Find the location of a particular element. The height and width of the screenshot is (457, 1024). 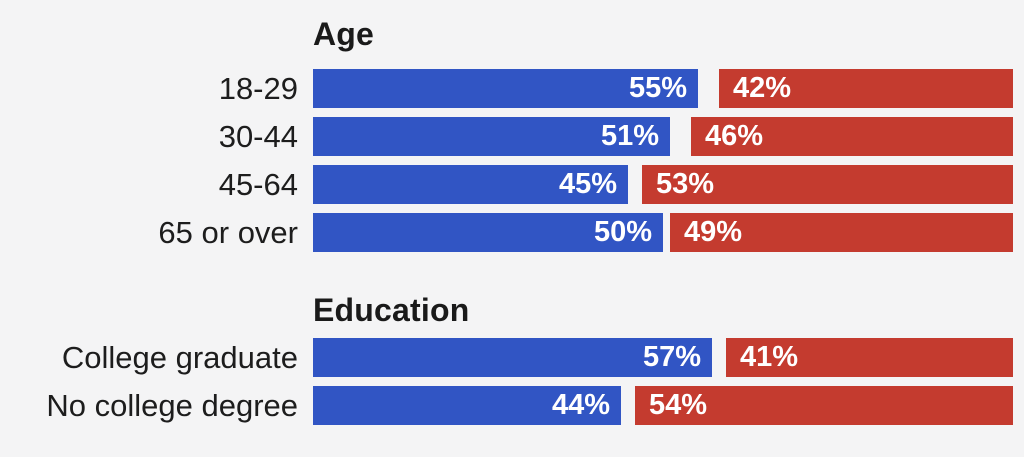

red-bar-value: 42% is located at coordinates (762, 88).